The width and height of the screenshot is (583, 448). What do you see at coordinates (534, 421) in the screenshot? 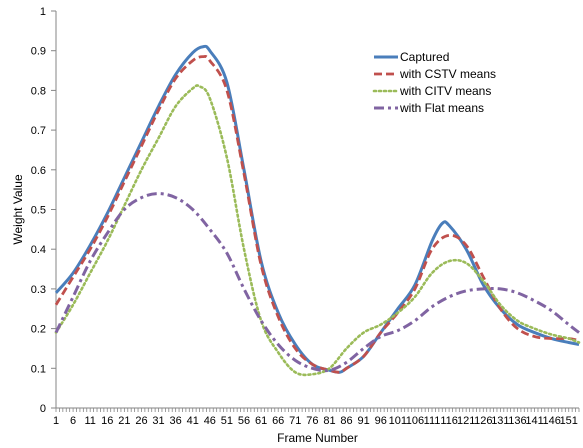
I see `x-tick-label: 141` at bounding box center [534, 421].